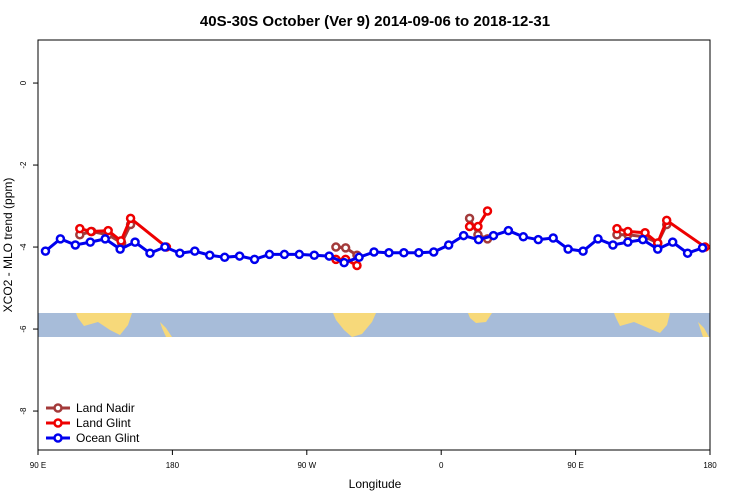 This screenshot has width=750, height=500. Describe the element at coordinates (375, 484) in the screenshot. I see `x-axis-label: Longitude` at that location.